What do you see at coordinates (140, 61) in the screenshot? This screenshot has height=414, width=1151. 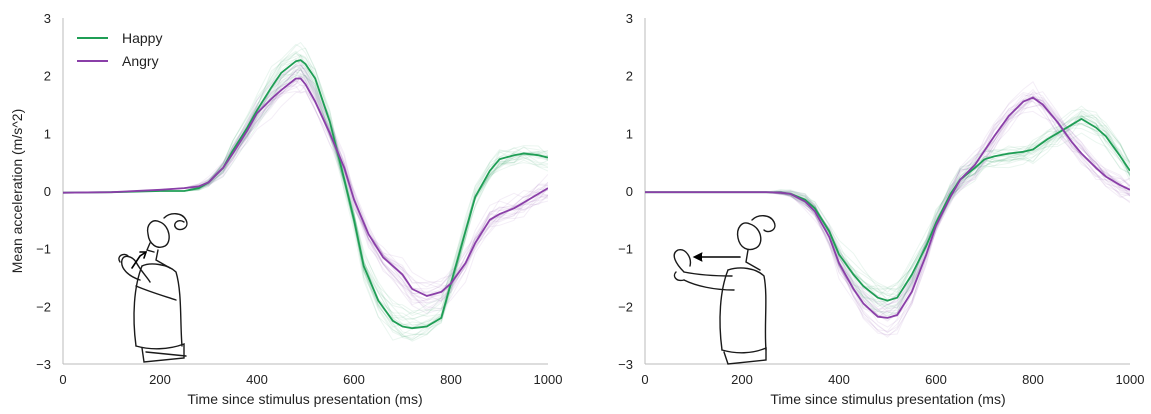 I see `legend-label-angry: Angry` at bounding box center [140, 61].